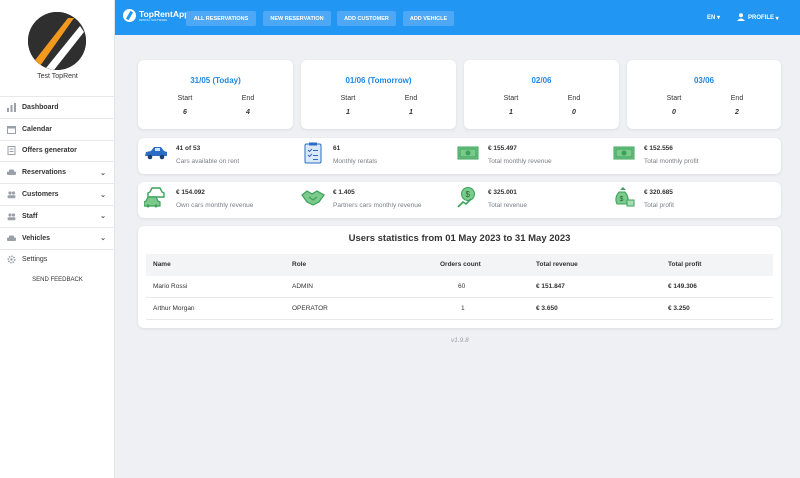  I want to click on orders-count: 60, so click(462, 286).